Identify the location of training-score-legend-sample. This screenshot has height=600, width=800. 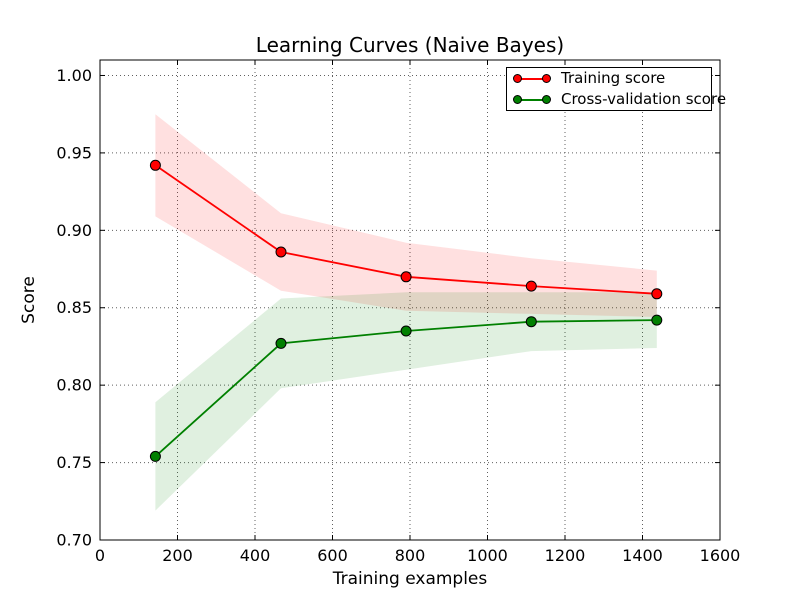
(532, 78).